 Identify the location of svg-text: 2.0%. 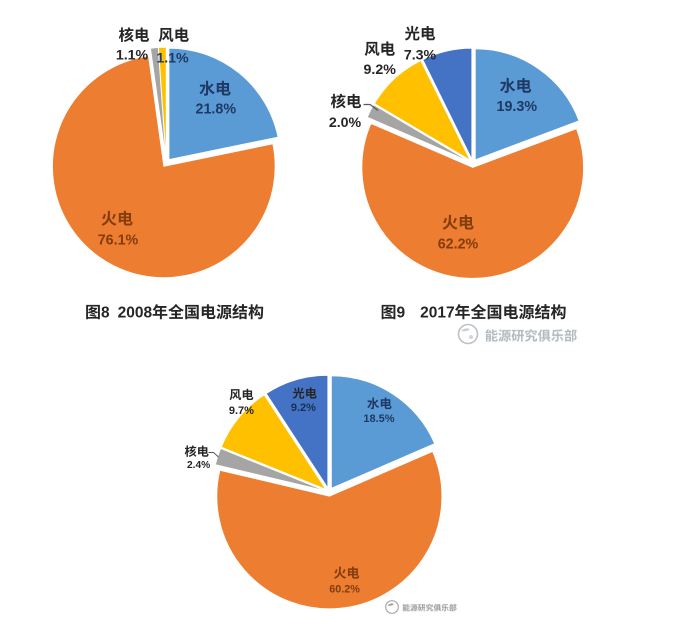
(345, 123).